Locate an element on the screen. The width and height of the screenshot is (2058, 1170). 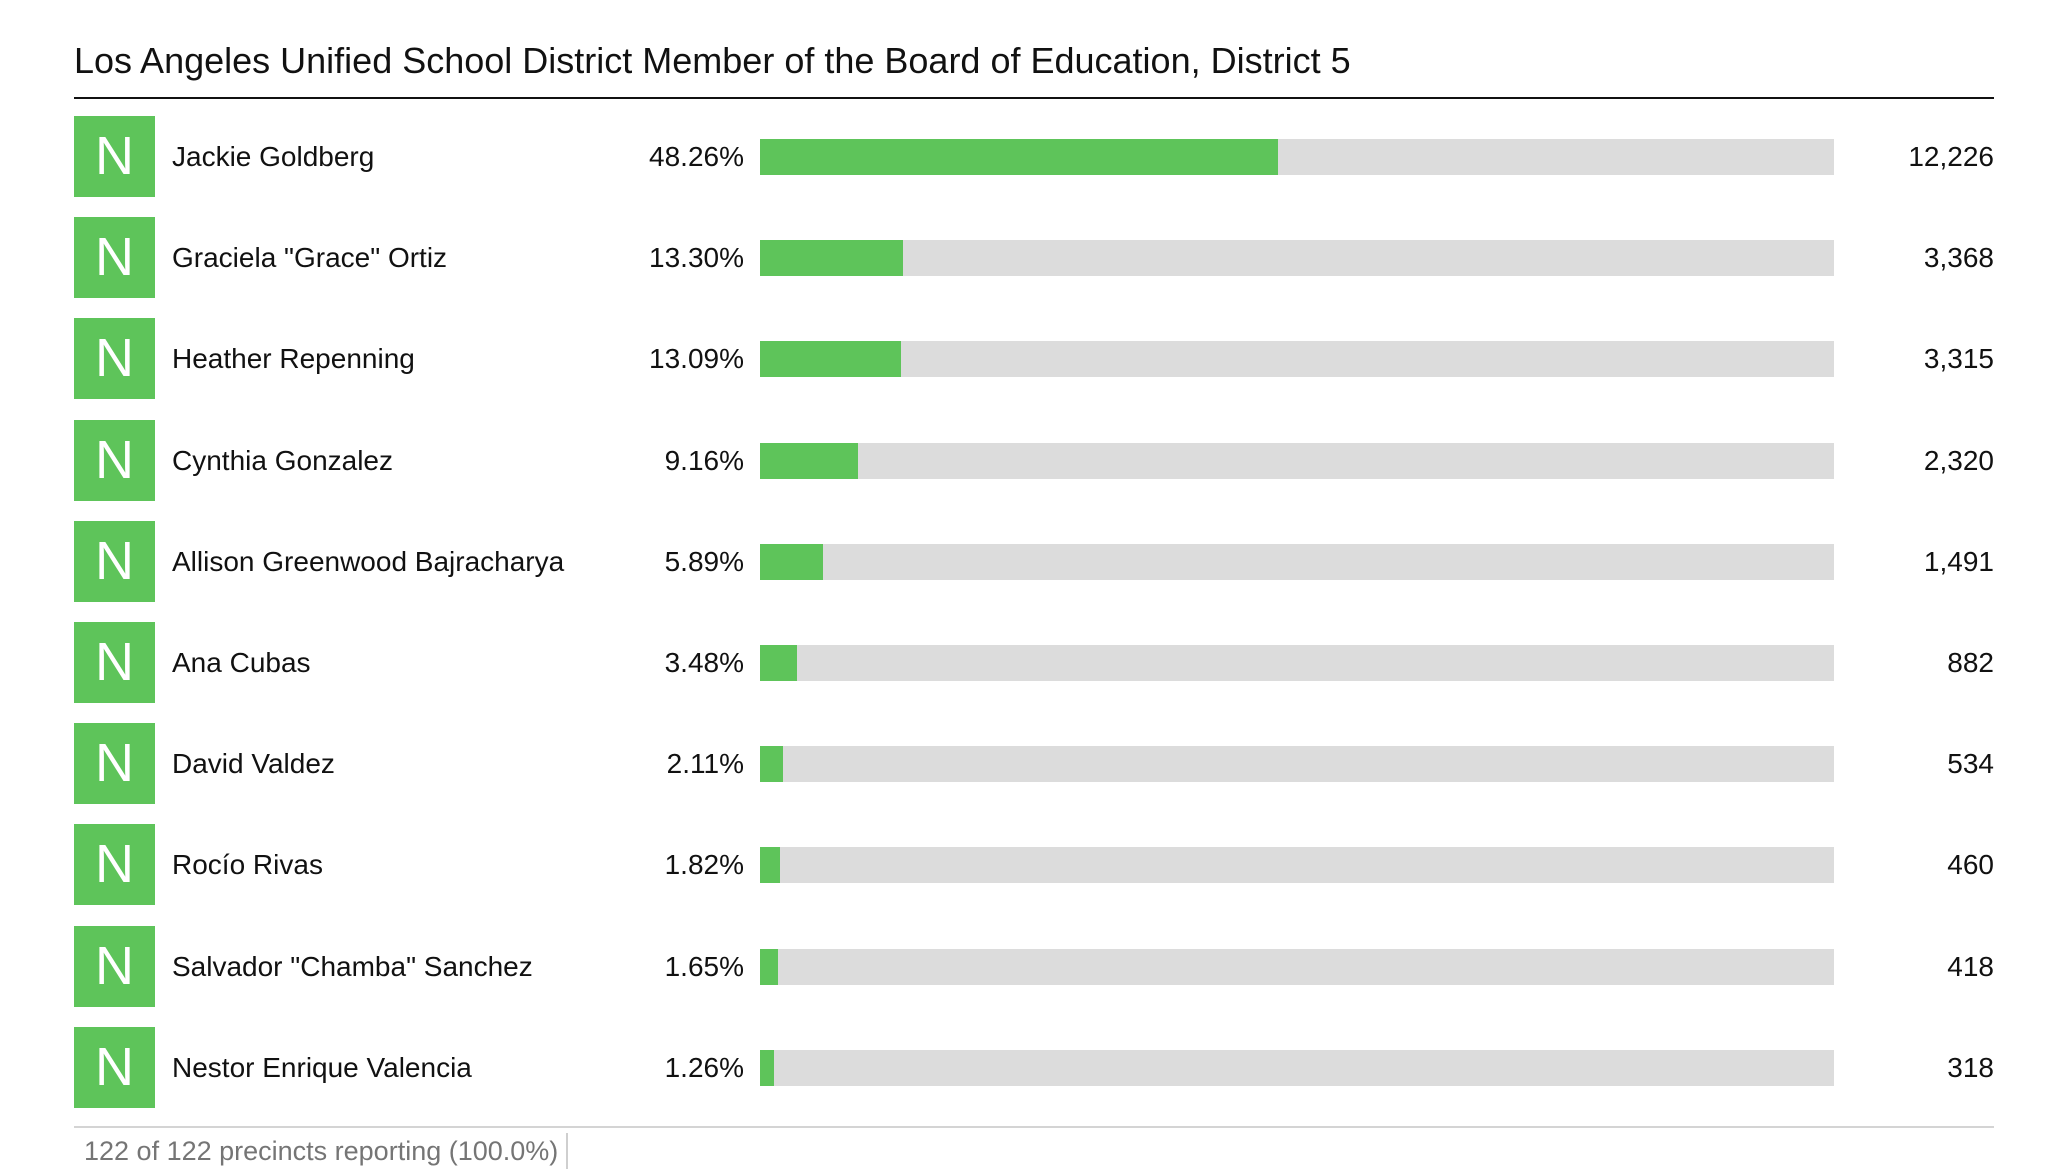
candidate-name: Graciela "Grace" Ortiz is located at coordinates (310, 257).